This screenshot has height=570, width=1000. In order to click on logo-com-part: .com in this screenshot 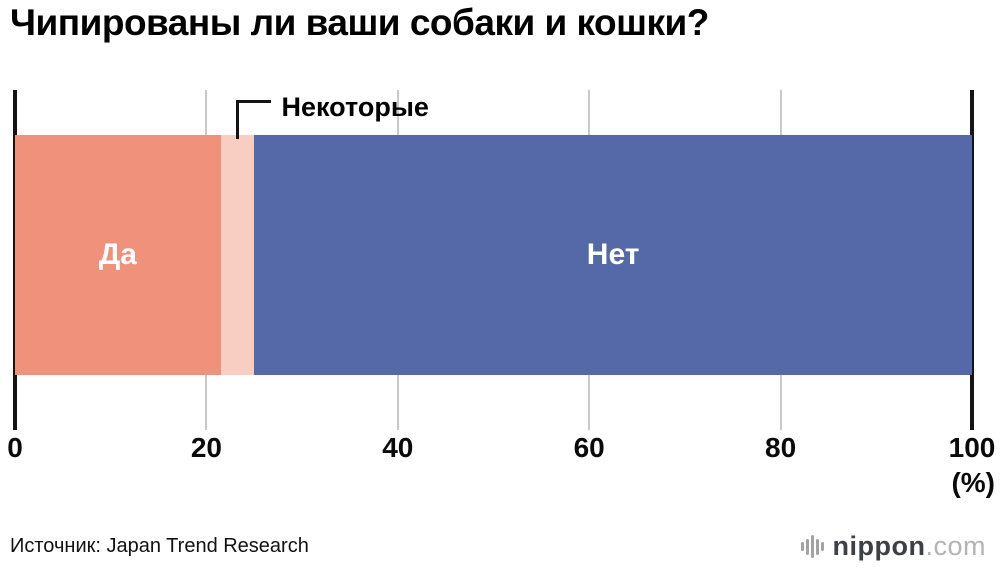, I will do `click(955, 546)`.